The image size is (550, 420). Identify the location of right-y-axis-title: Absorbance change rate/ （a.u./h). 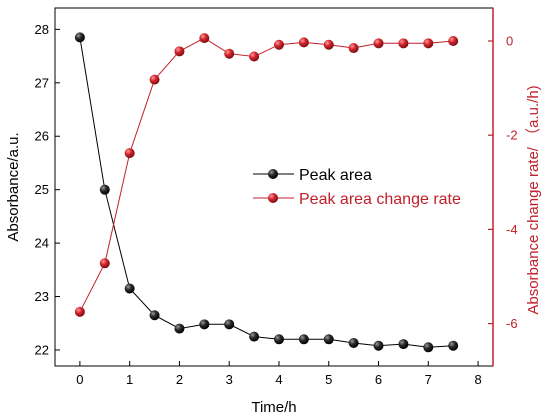
(533, 199).